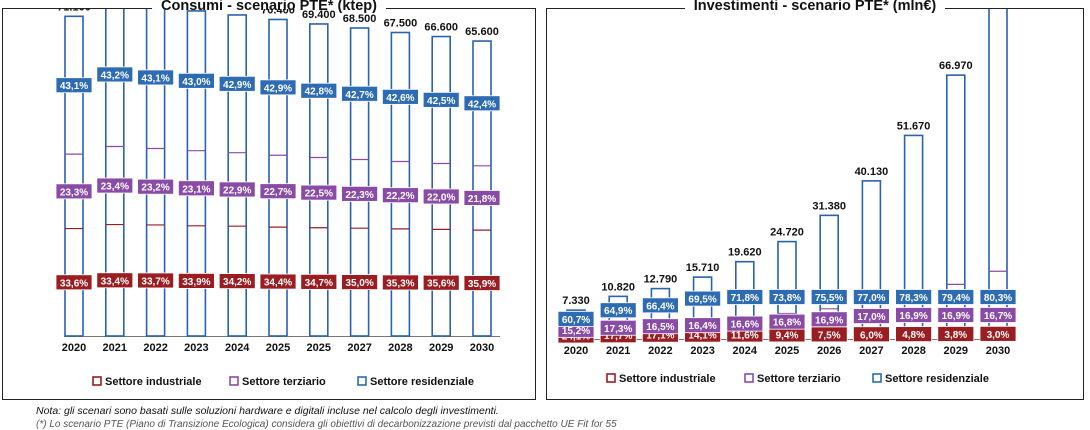 Image resolution: width=1090 pixels, height=430 pixels. I want to click on data-label-industriale: 35,3%, so click(400, 283).